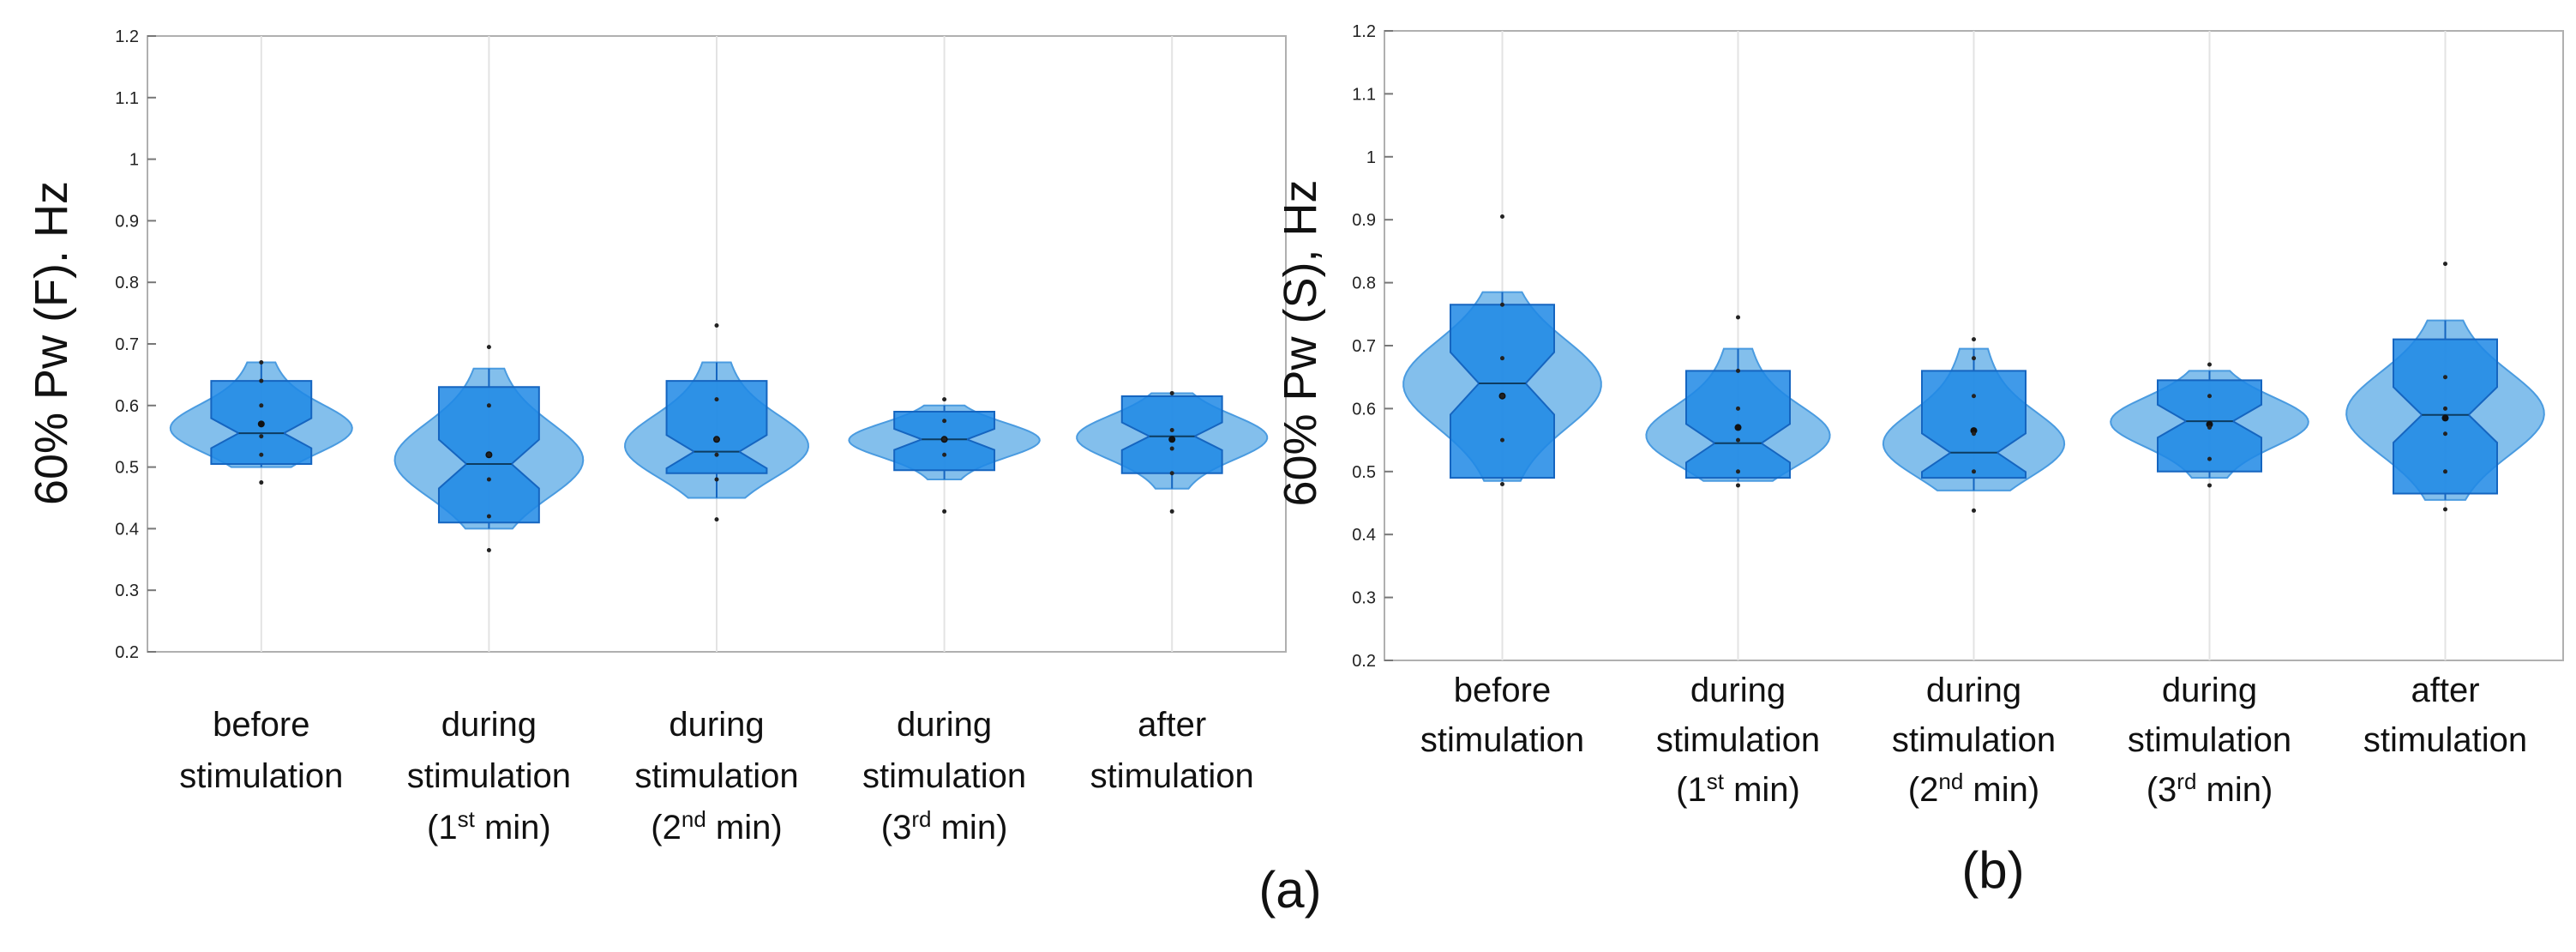  What do you see at coordinates (1364, 32) in the screenshot?
I see `y-tick-label: 1.2` at bounding box center [1364, 32].